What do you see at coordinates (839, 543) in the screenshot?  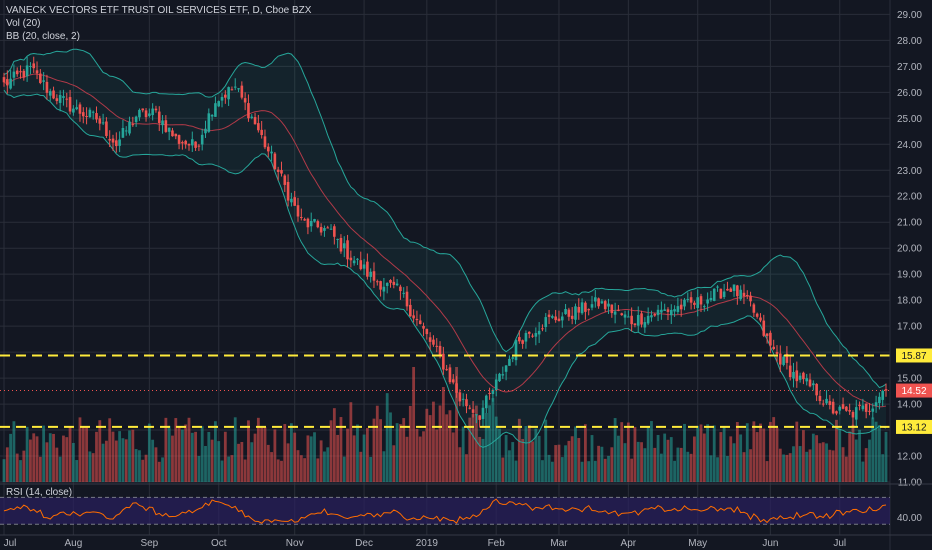 I see `x-tick-label: Jul` at bounding box center [839, 543].